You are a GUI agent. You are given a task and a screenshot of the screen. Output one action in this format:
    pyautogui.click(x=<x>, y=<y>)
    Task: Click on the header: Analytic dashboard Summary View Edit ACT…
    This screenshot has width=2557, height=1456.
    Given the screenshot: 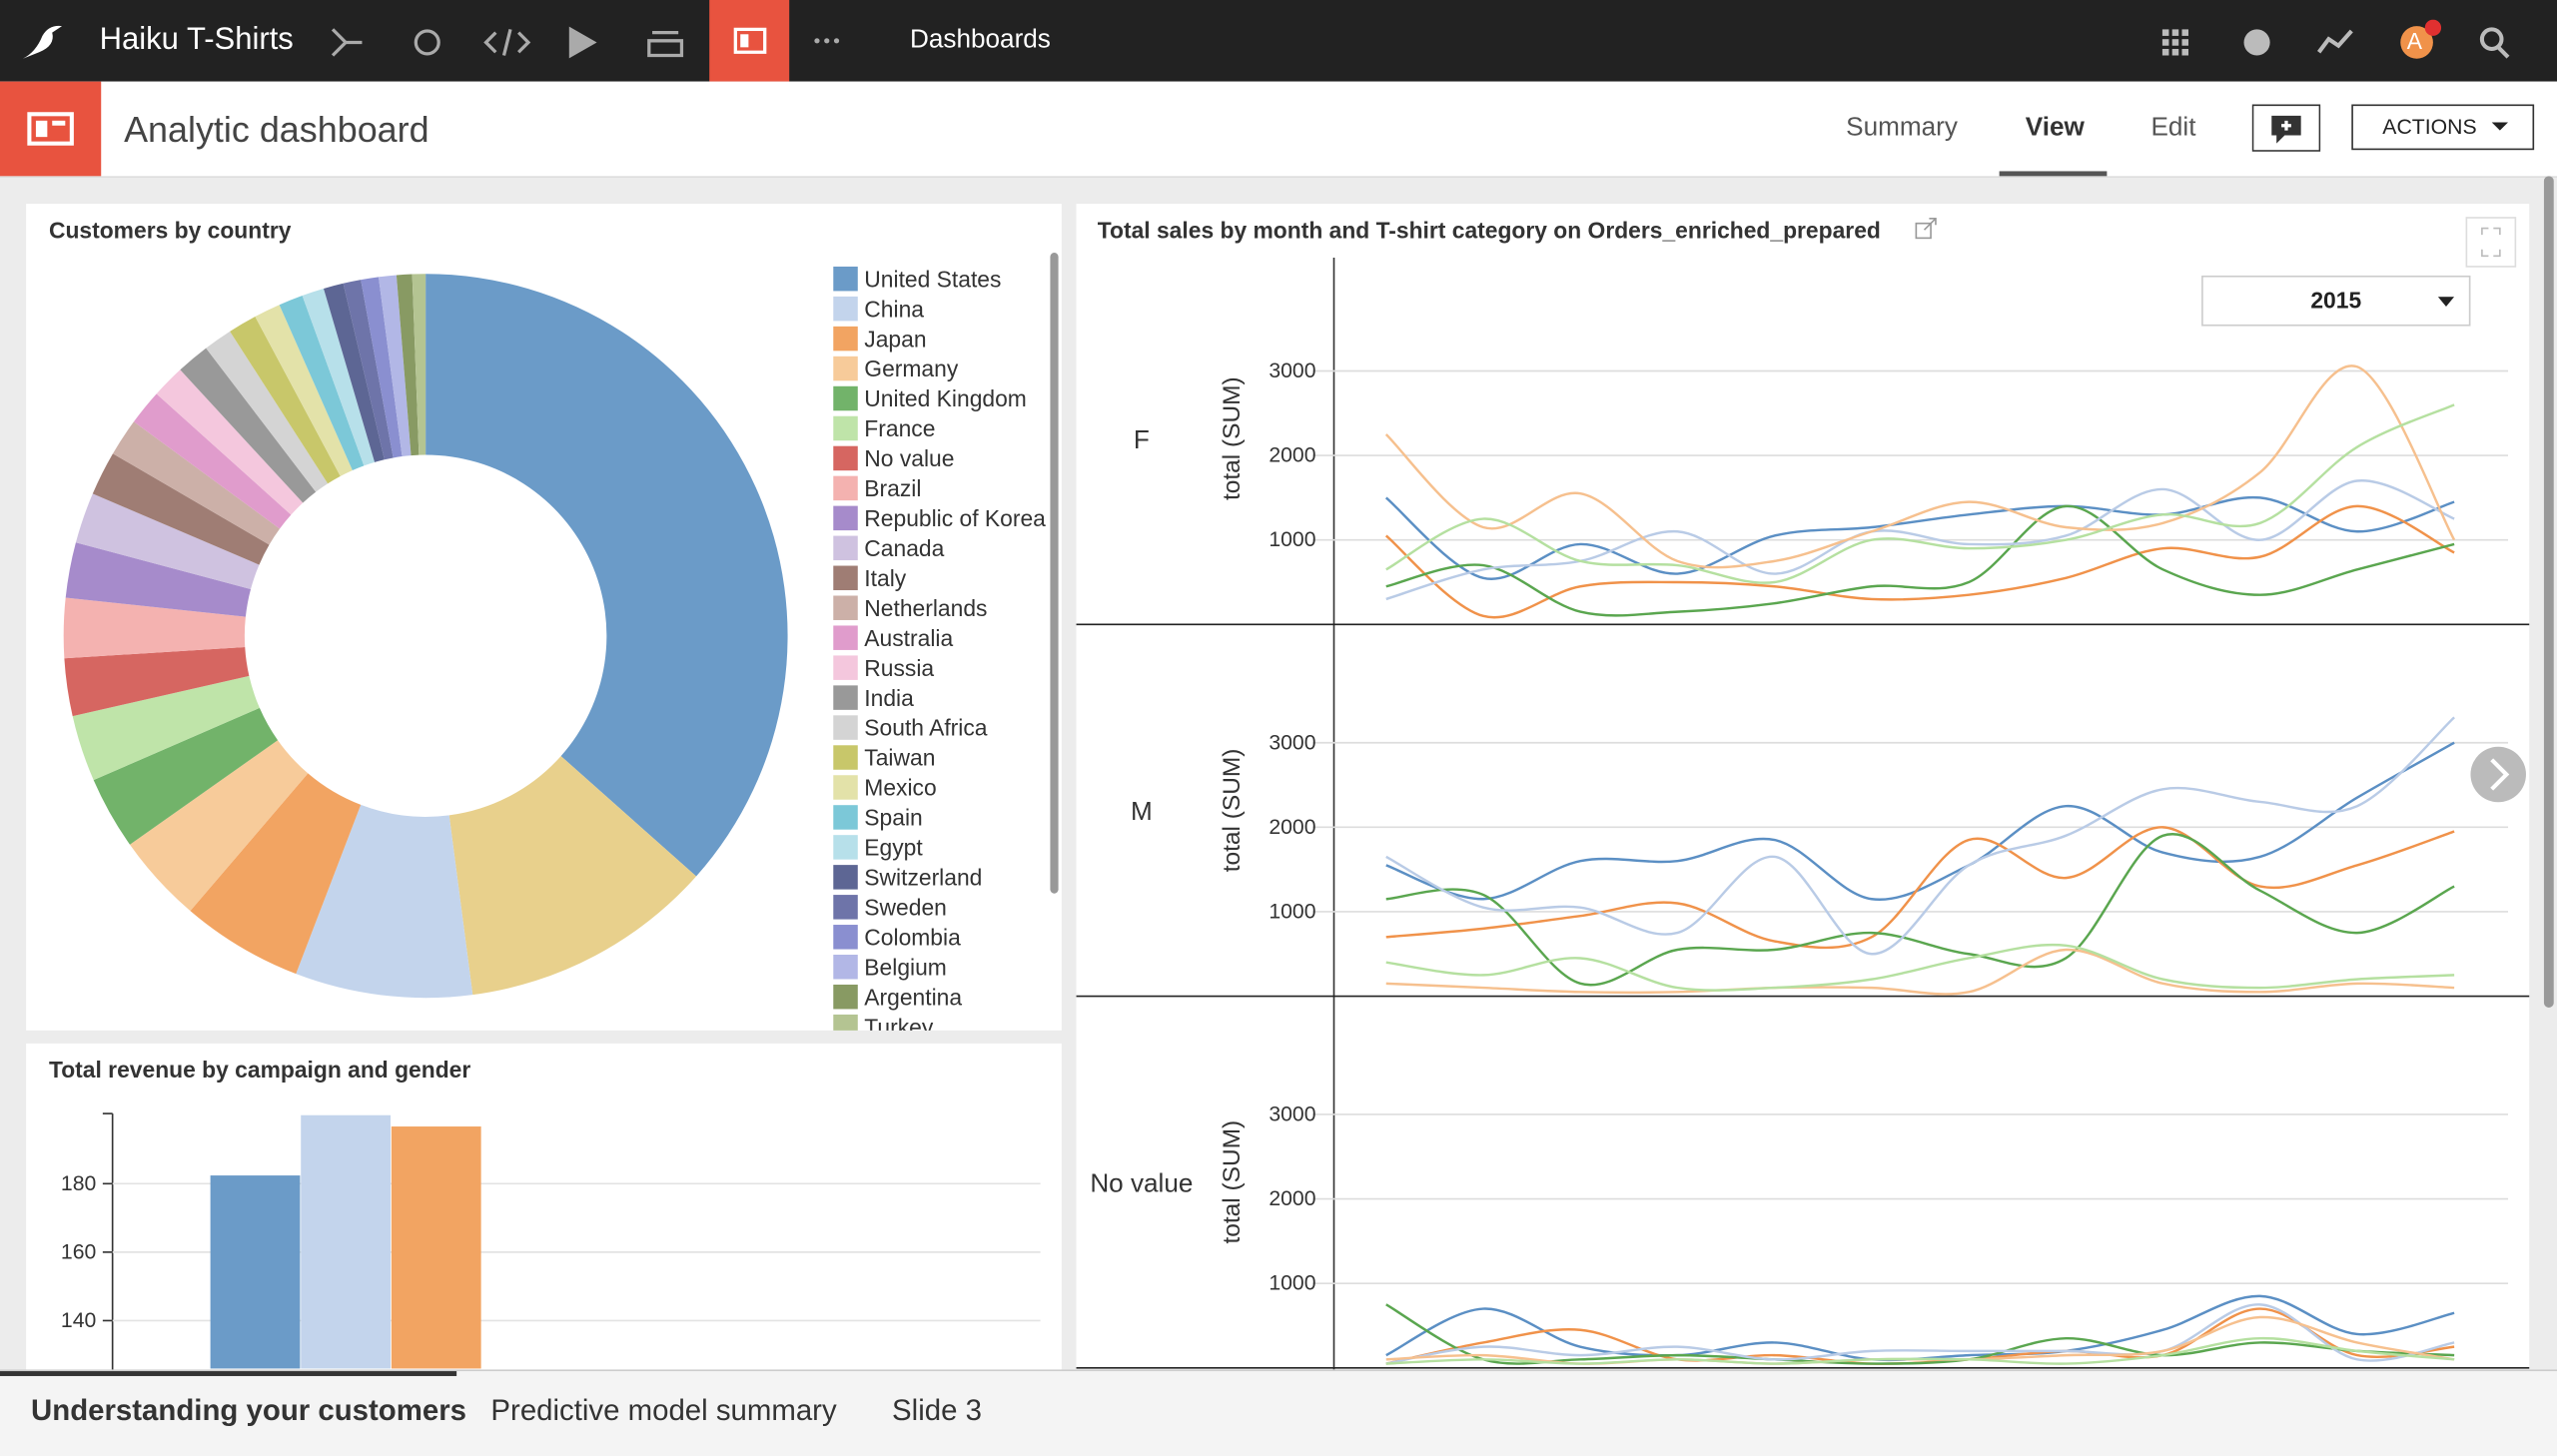 What is the action you would take?
    pyautogui.click(x=1278, y=129)
    